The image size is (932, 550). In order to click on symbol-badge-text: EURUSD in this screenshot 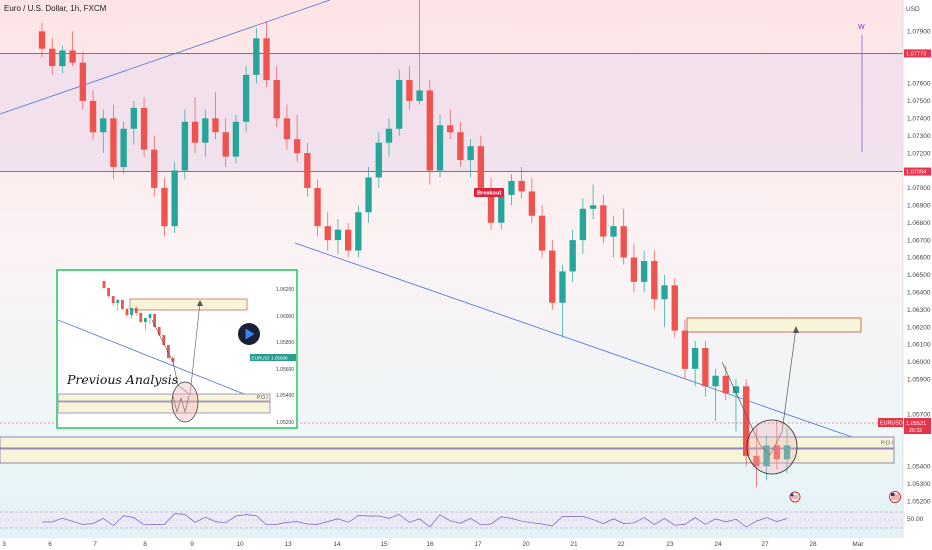, I will do `click(891, 424)`.